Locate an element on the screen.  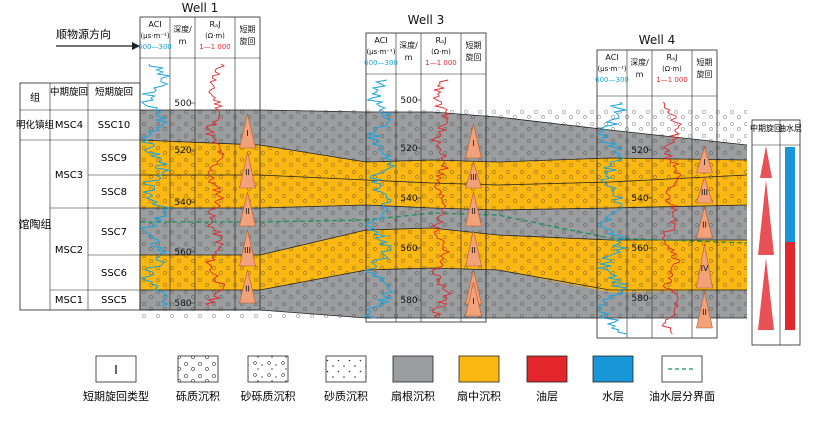
ssc9-label: SSC9 is located at coordinates (114, 158).